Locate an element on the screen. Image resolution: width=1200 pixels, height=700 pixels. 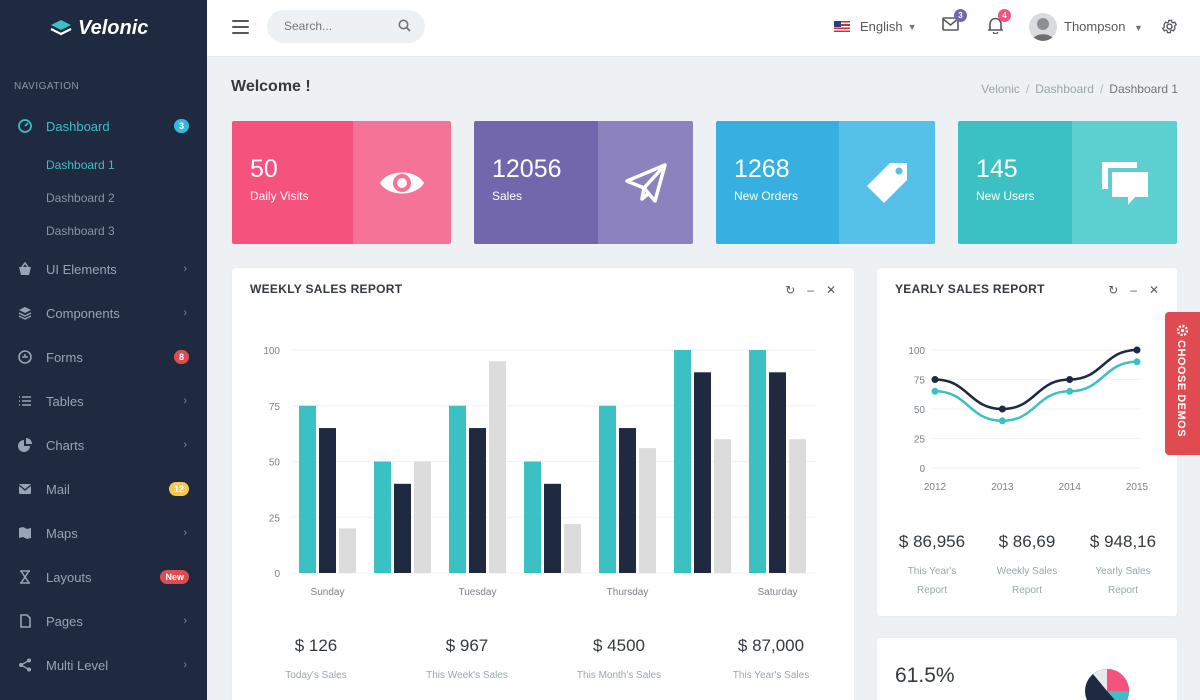
x-tick-label: 2014 is located at coordinates (1070, 487).